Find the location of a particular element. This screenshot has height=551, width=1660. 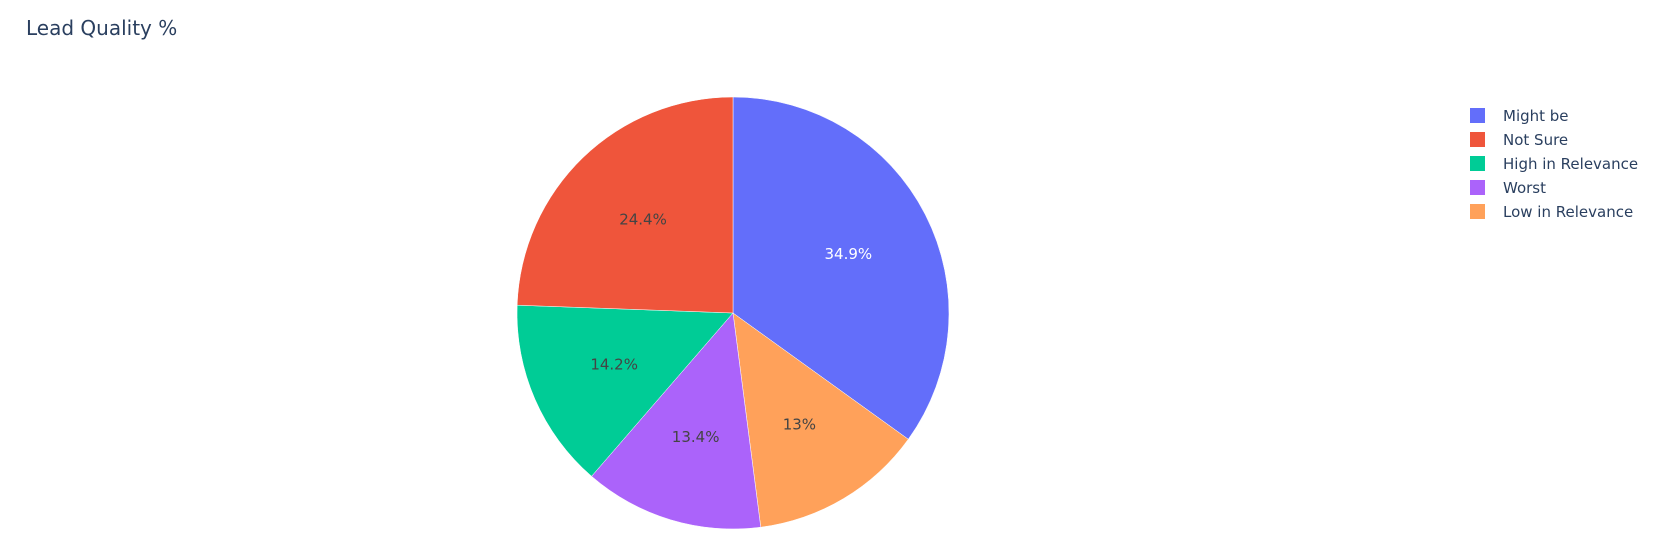

pie-slice-low-in-relevance is located at coordinates (820, 420).